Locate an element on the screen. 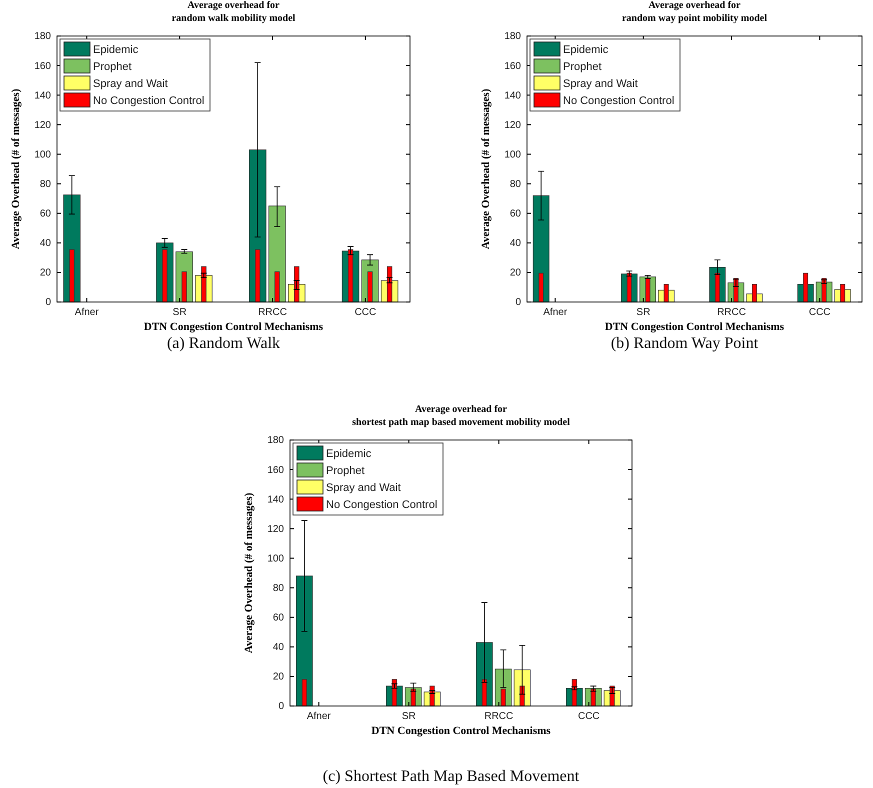  text: (a) Random Walk is located at coordinates (223, 343).